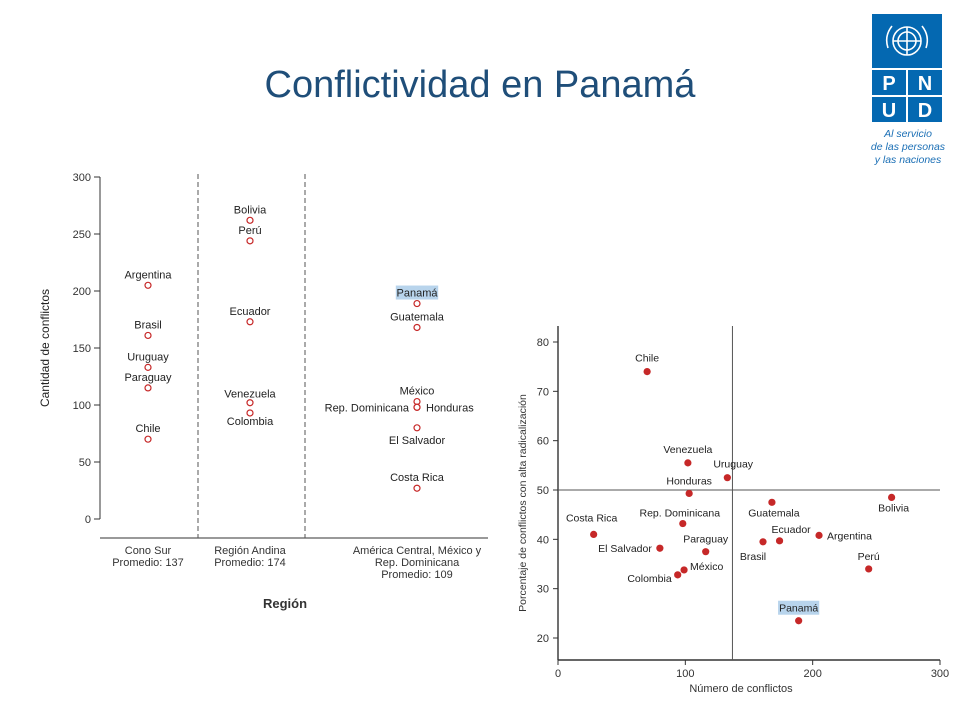 The width and height of the screenshot is (960, 720). I want to click on y-tick-label: 40, so click(543, 540).